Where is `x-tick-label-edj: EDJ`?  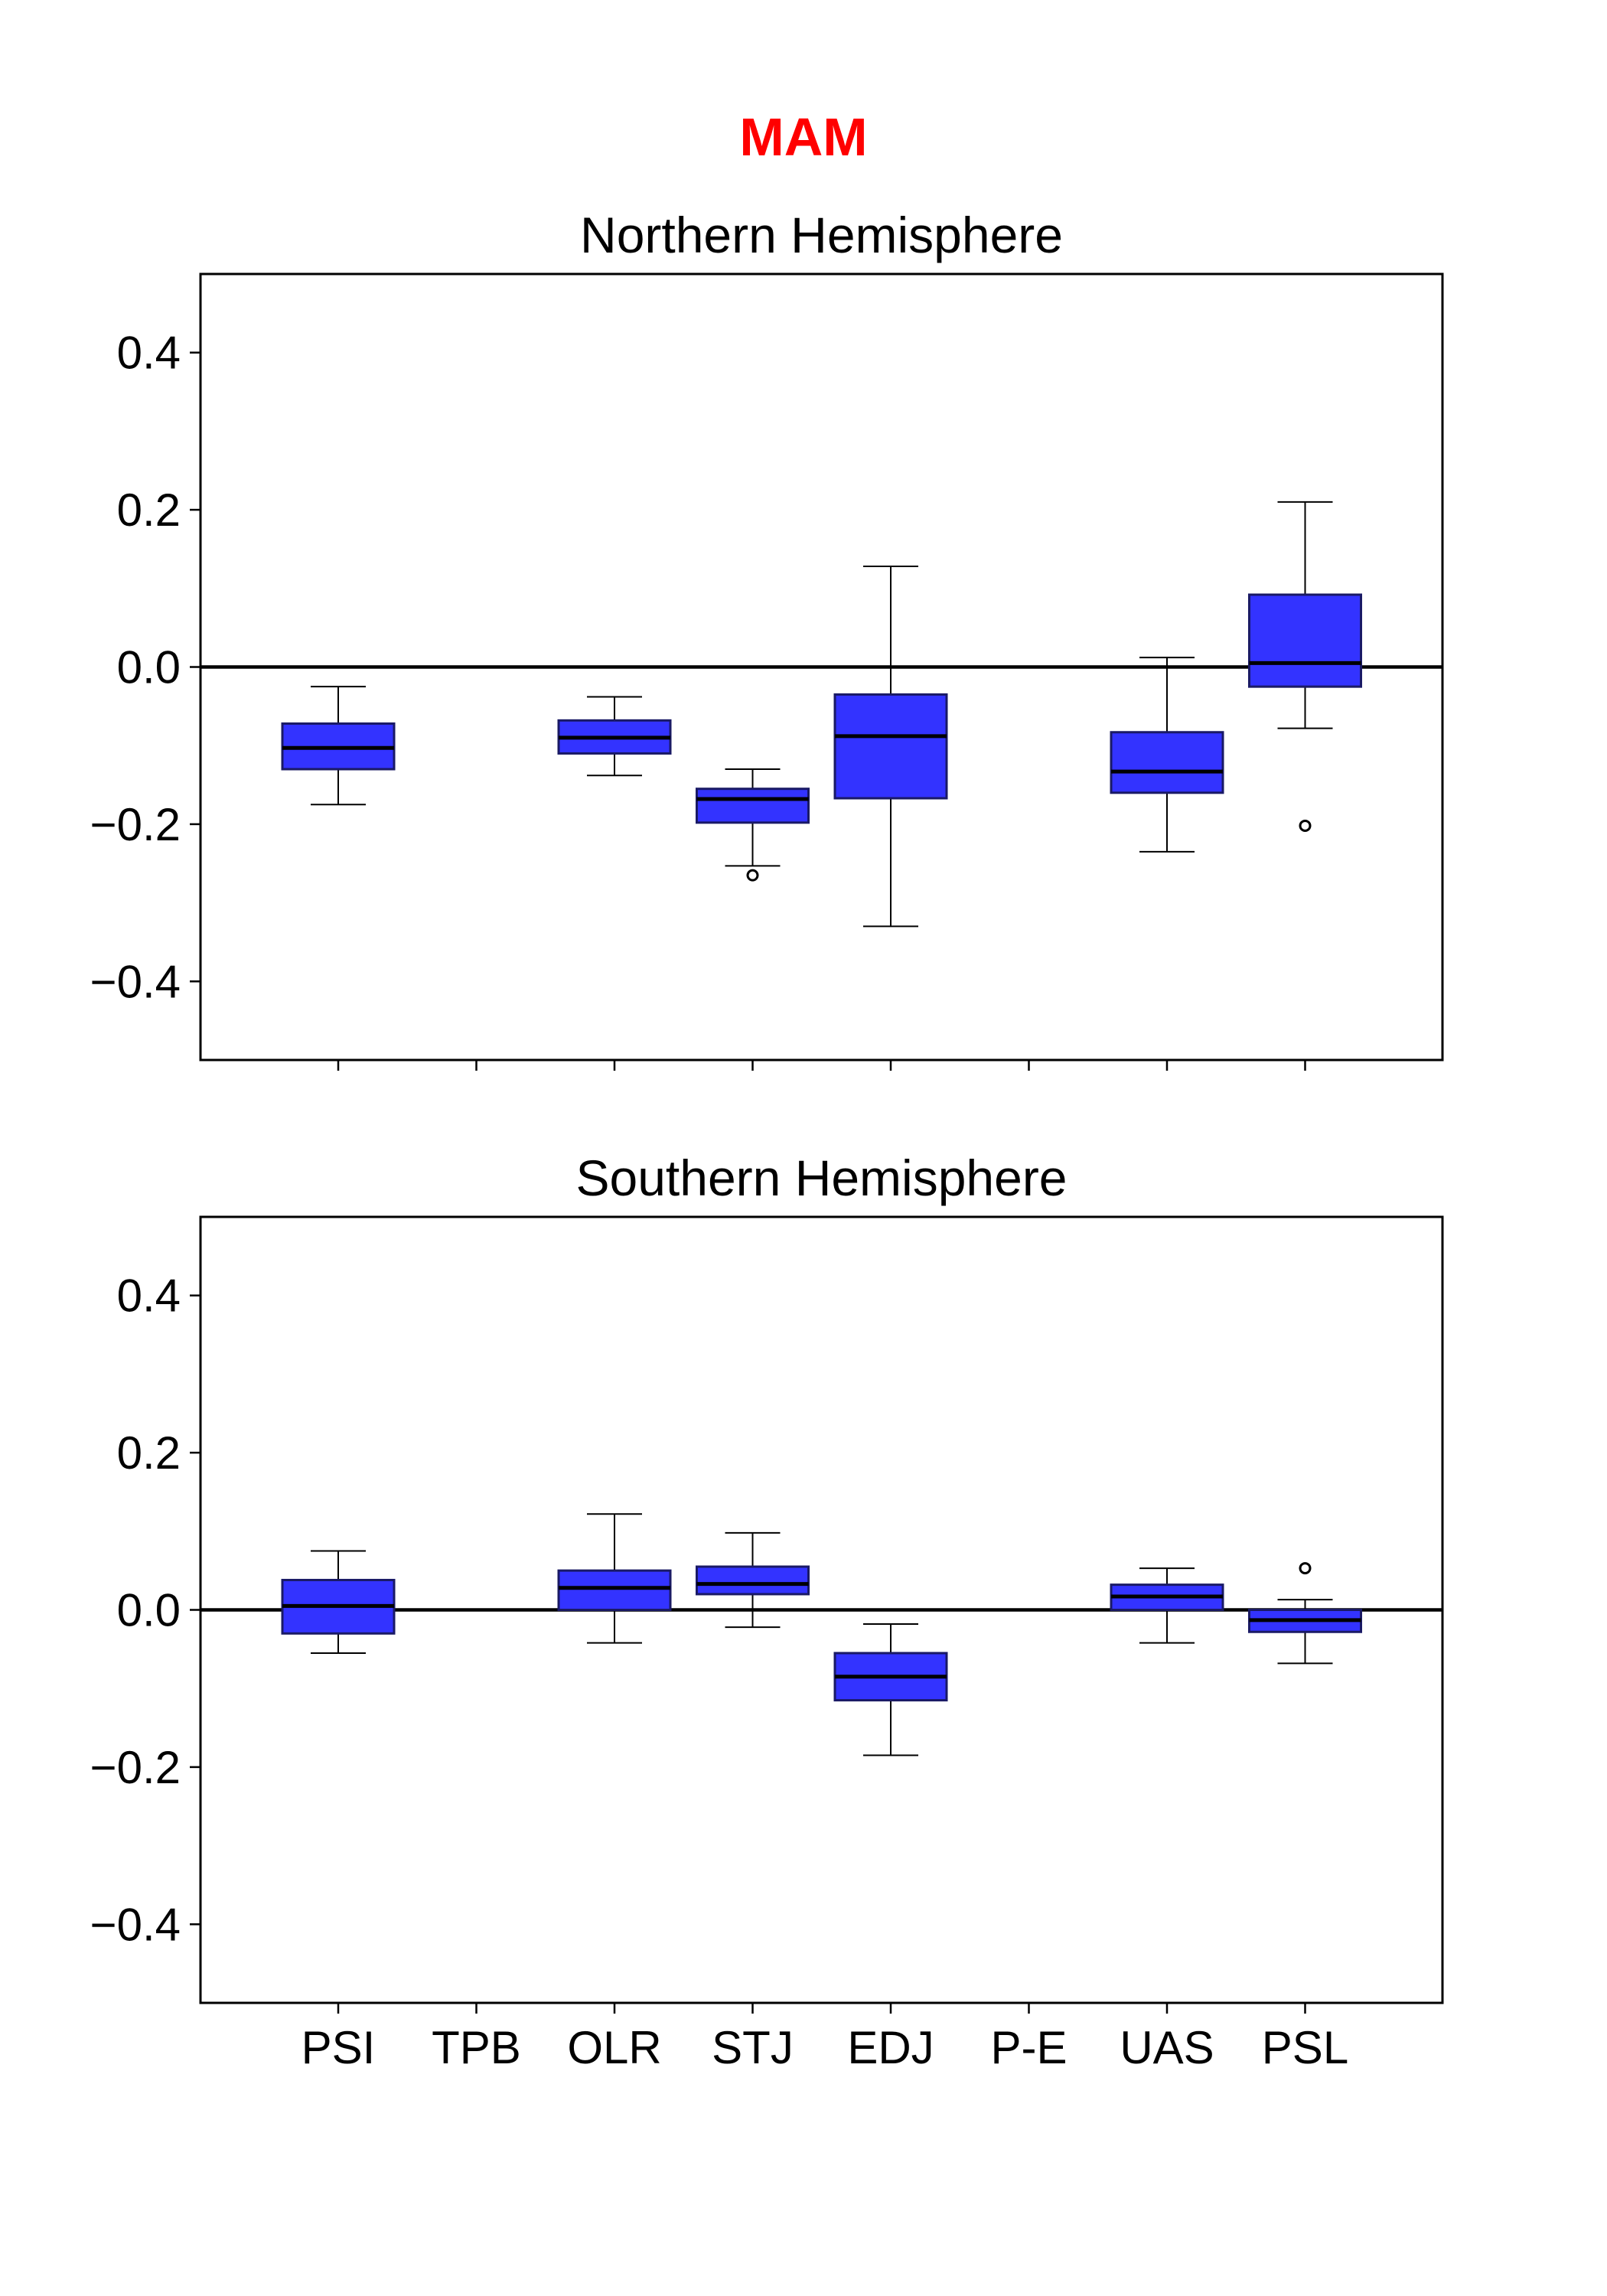
x-tick-label-edj: EDJ is located at coordinates (890, 2047).